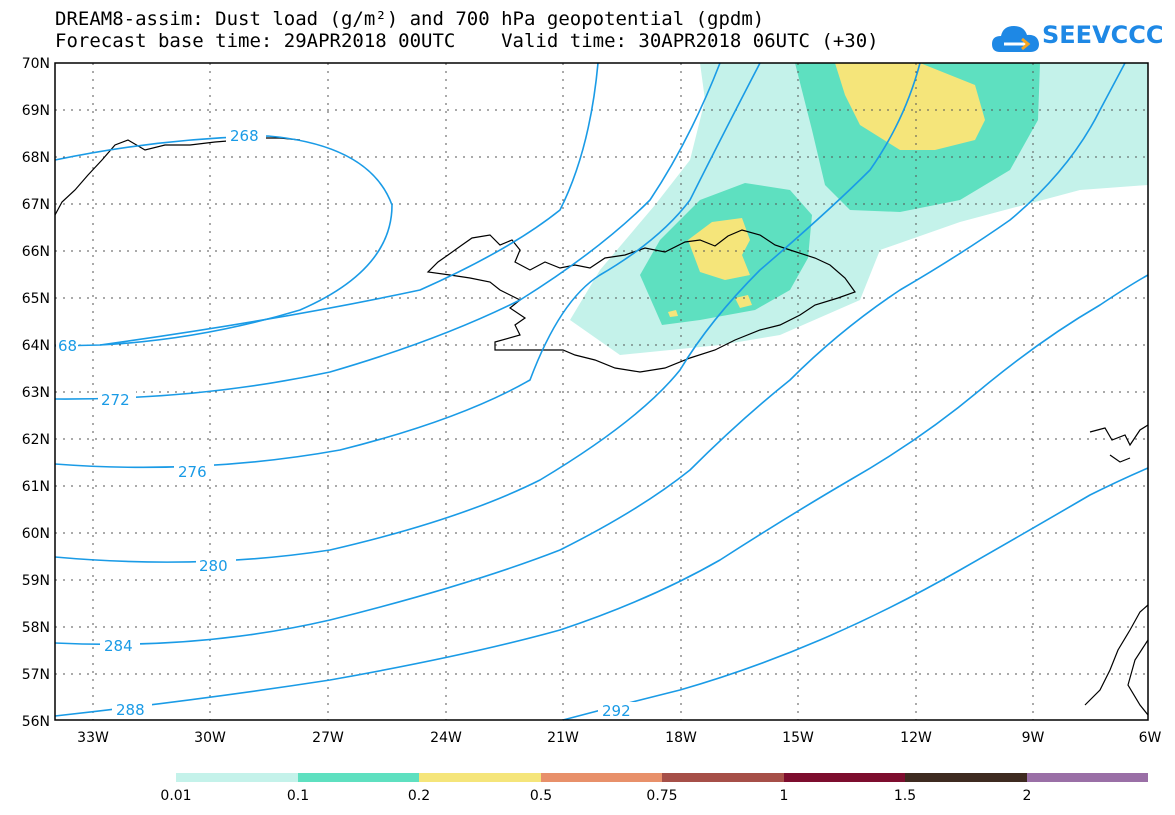 The width and height of the screenshot is (1175, 815). I want to click on lat-label: 58N, so click(36, 628).